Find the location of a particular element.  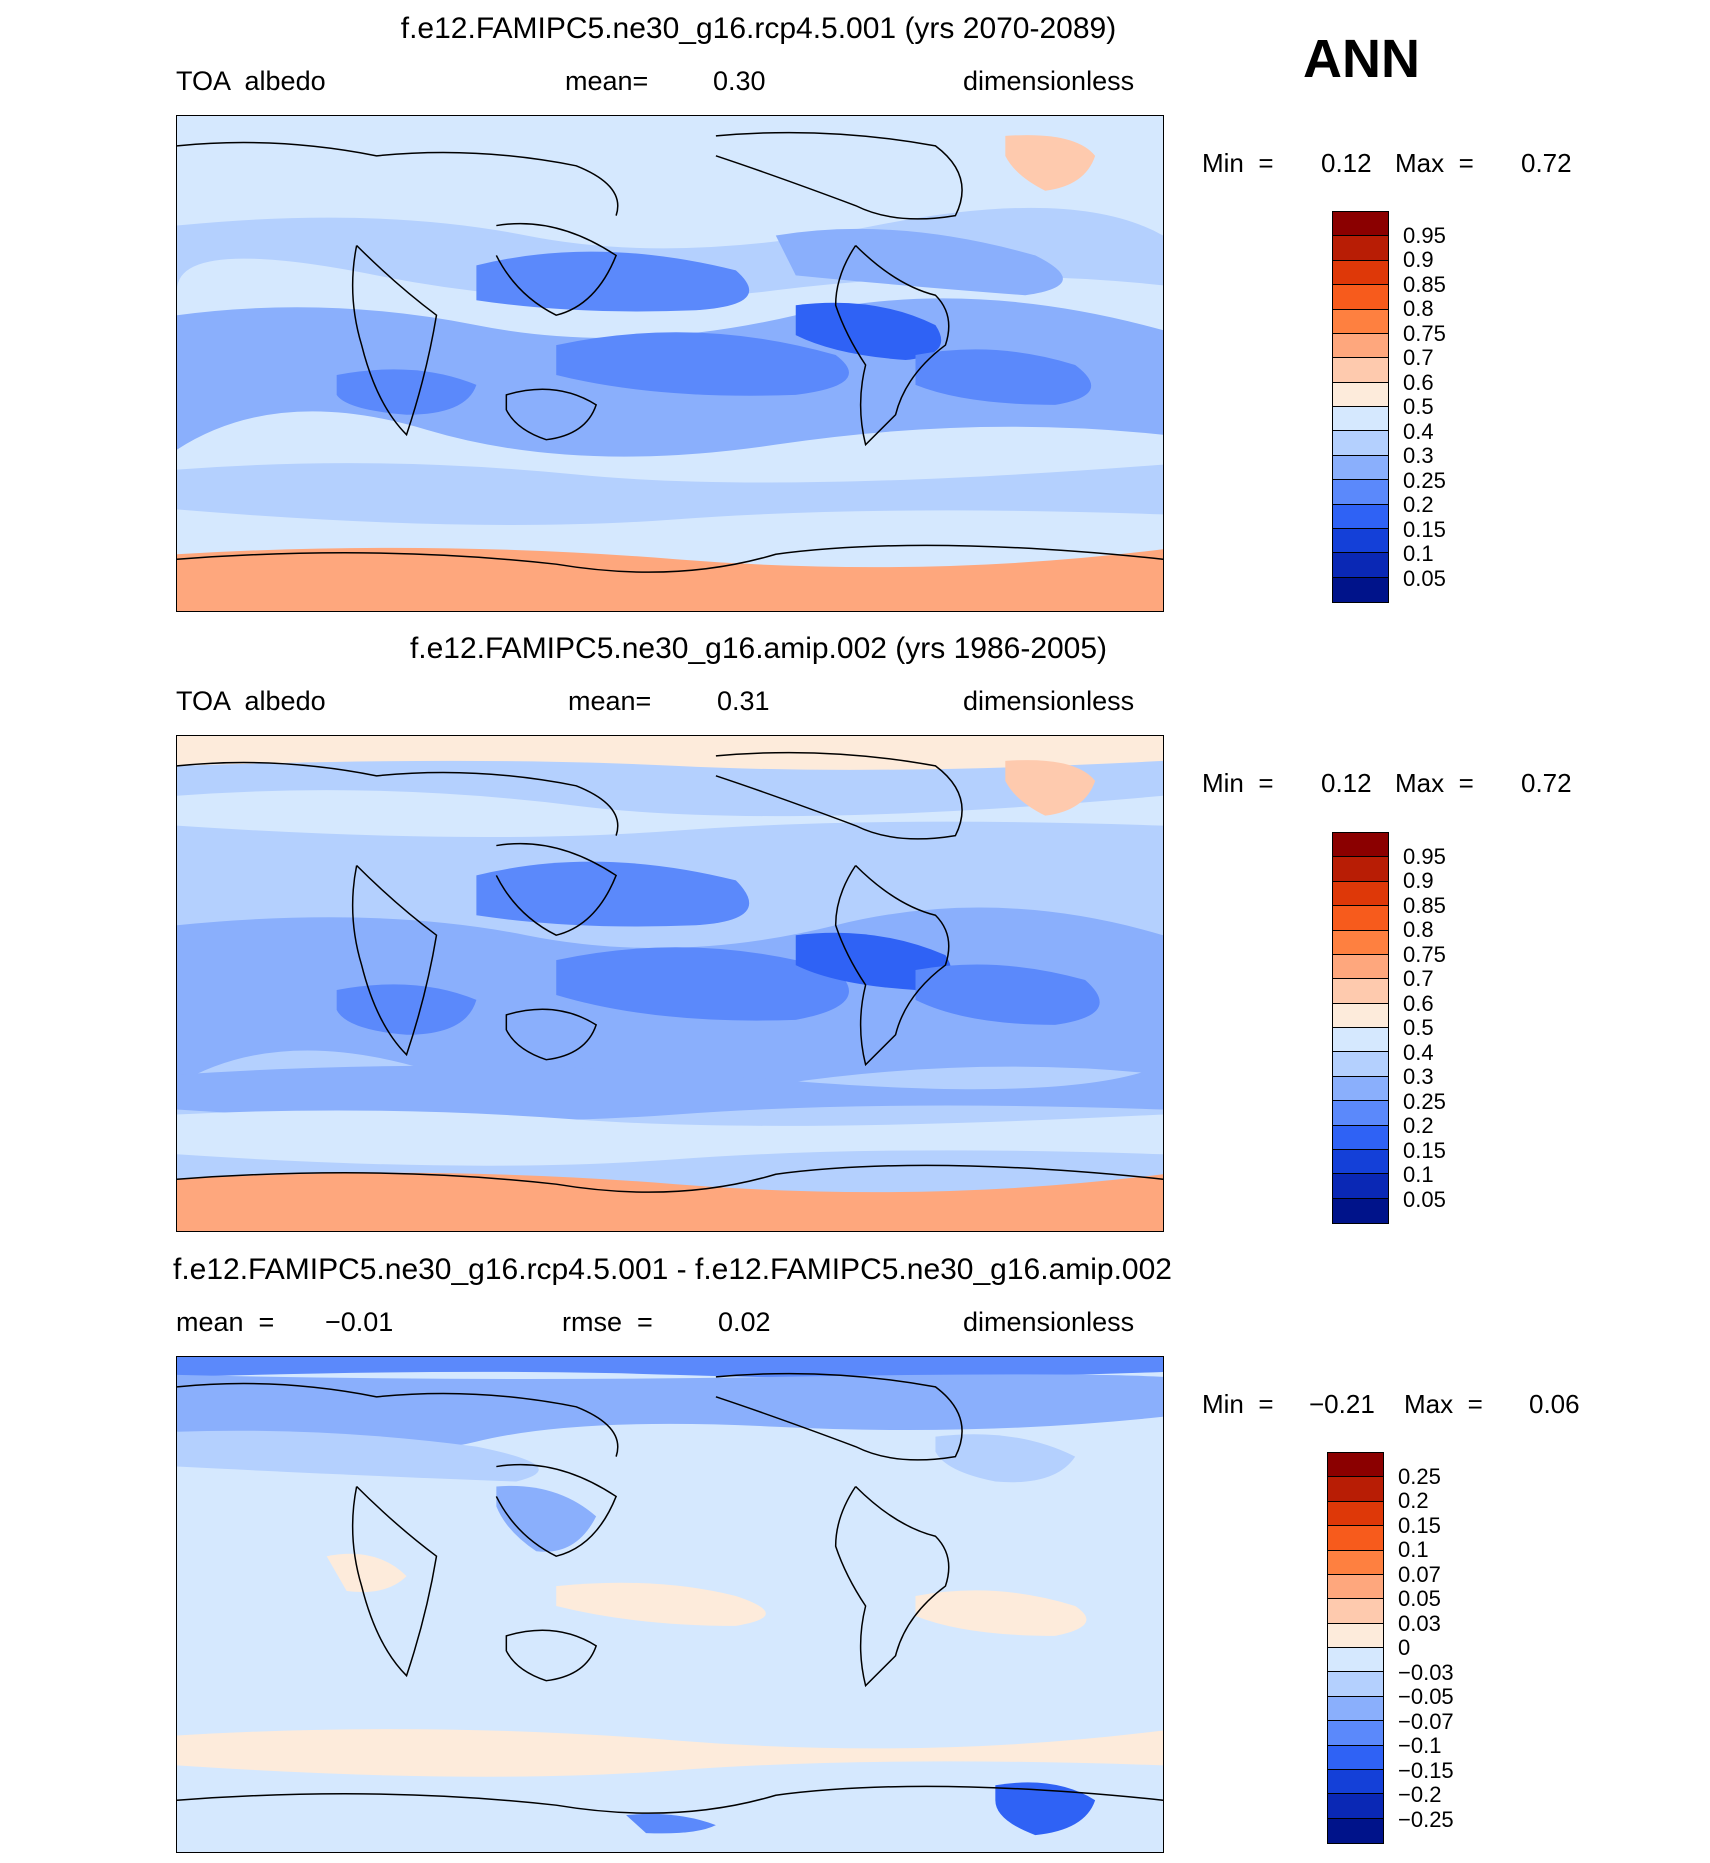

panel-2-units-label: dimensionless is located at coordinates (1049, 701).